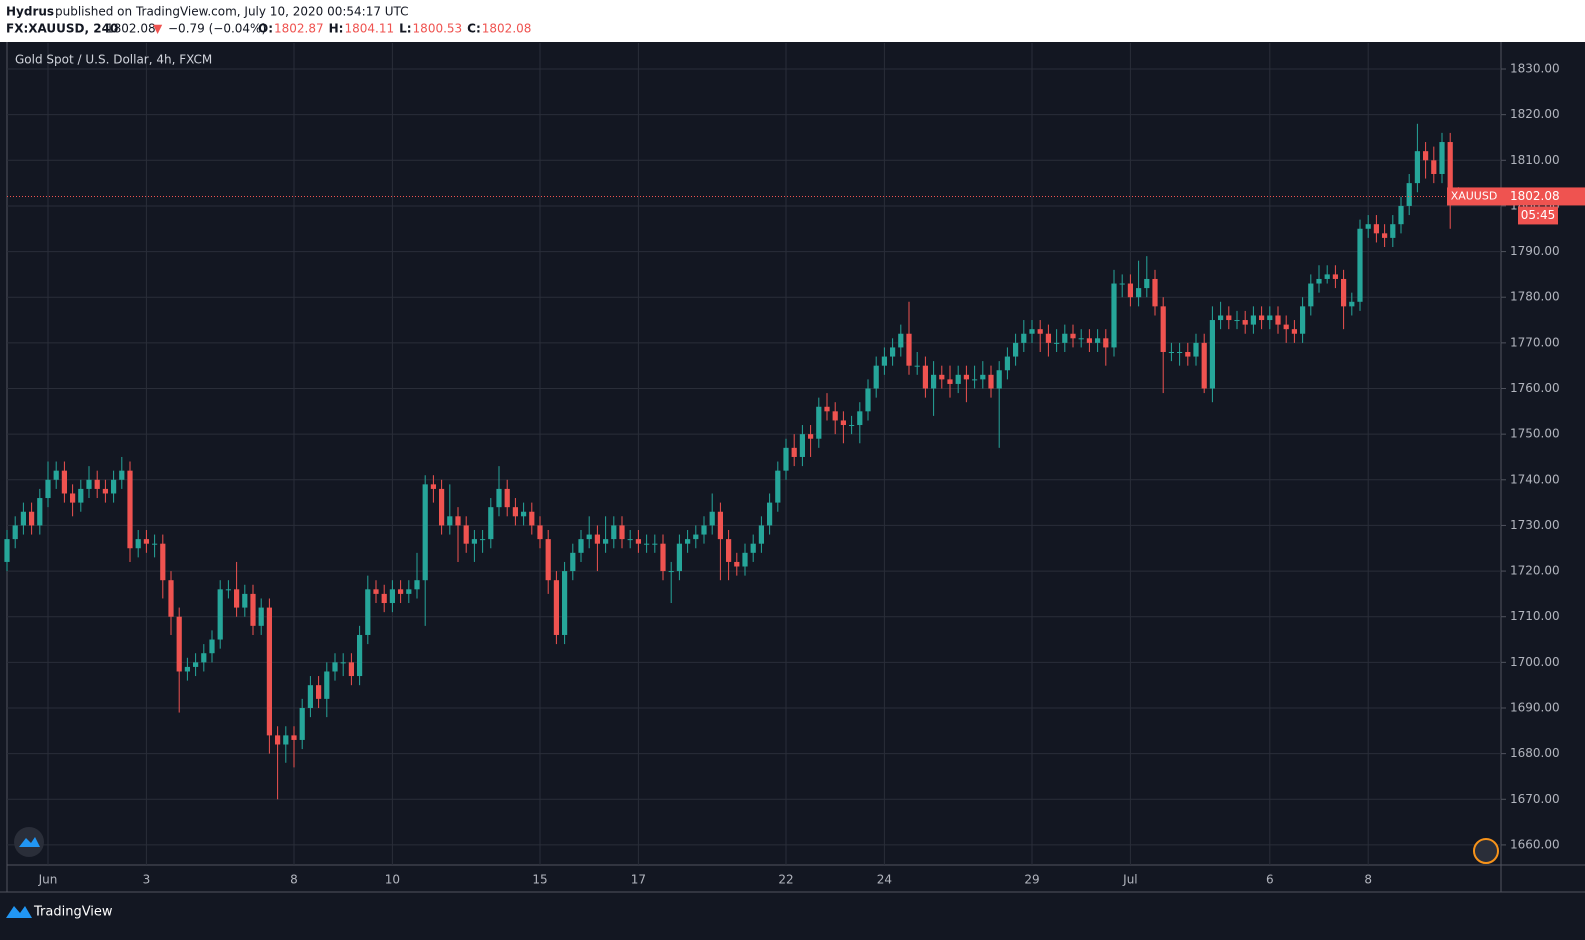  I want to click on y-tick-label: 1700.00, so click(1535, 662).